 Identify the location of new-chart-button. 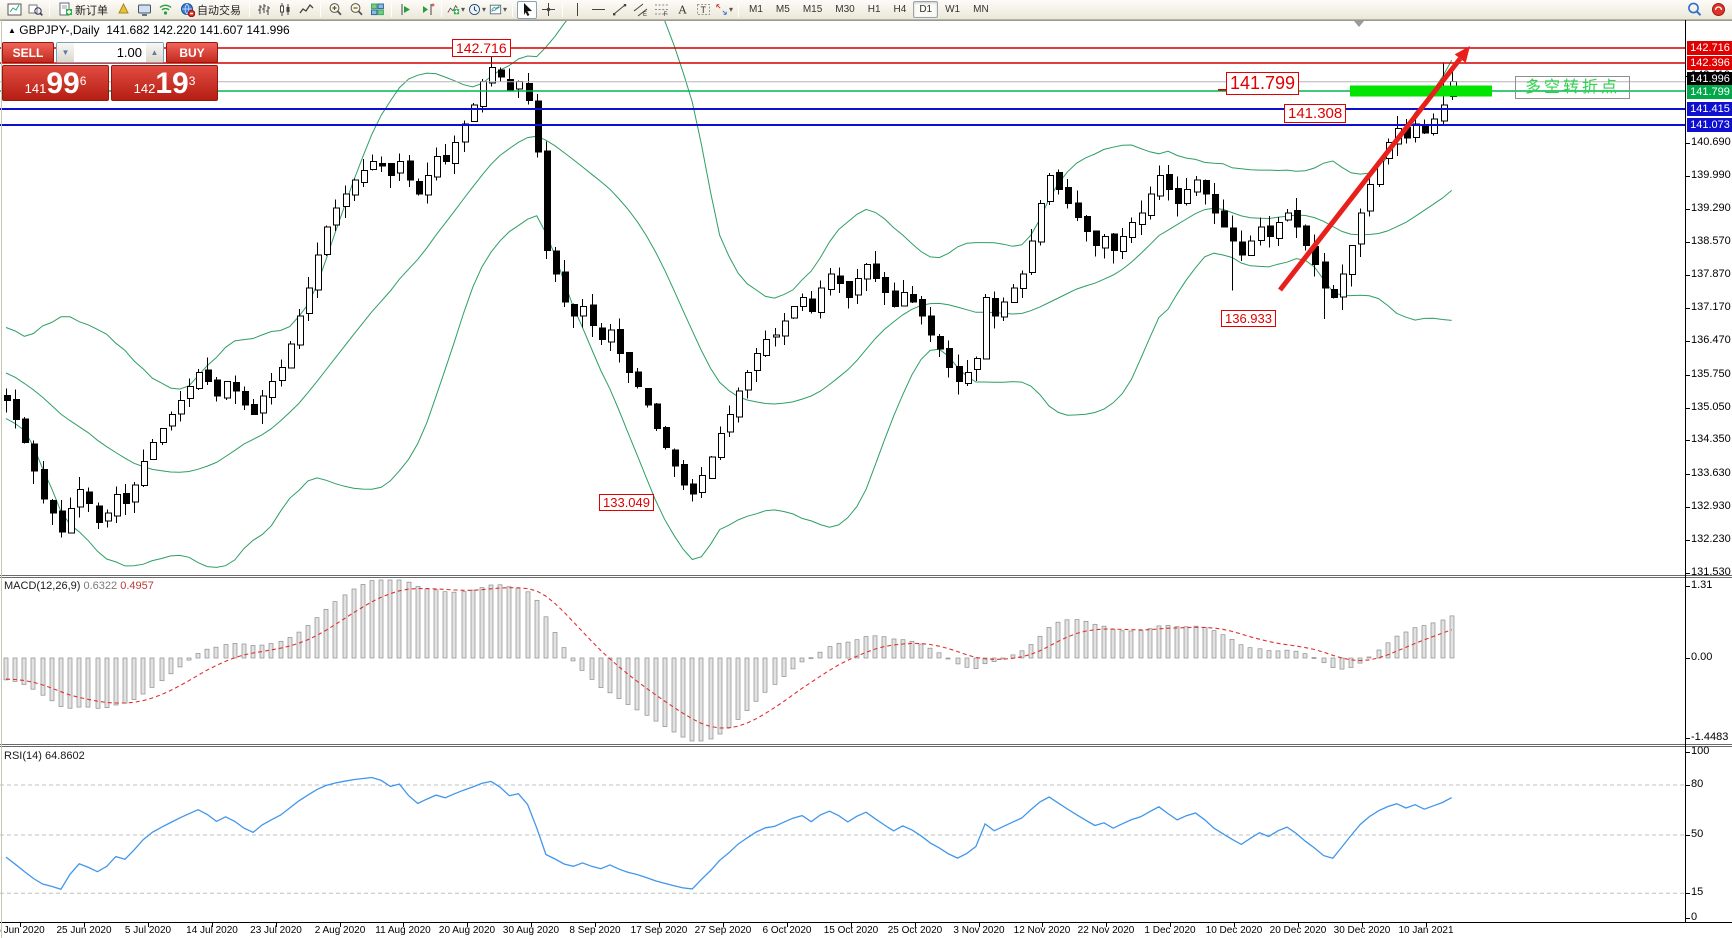
(14, 10).